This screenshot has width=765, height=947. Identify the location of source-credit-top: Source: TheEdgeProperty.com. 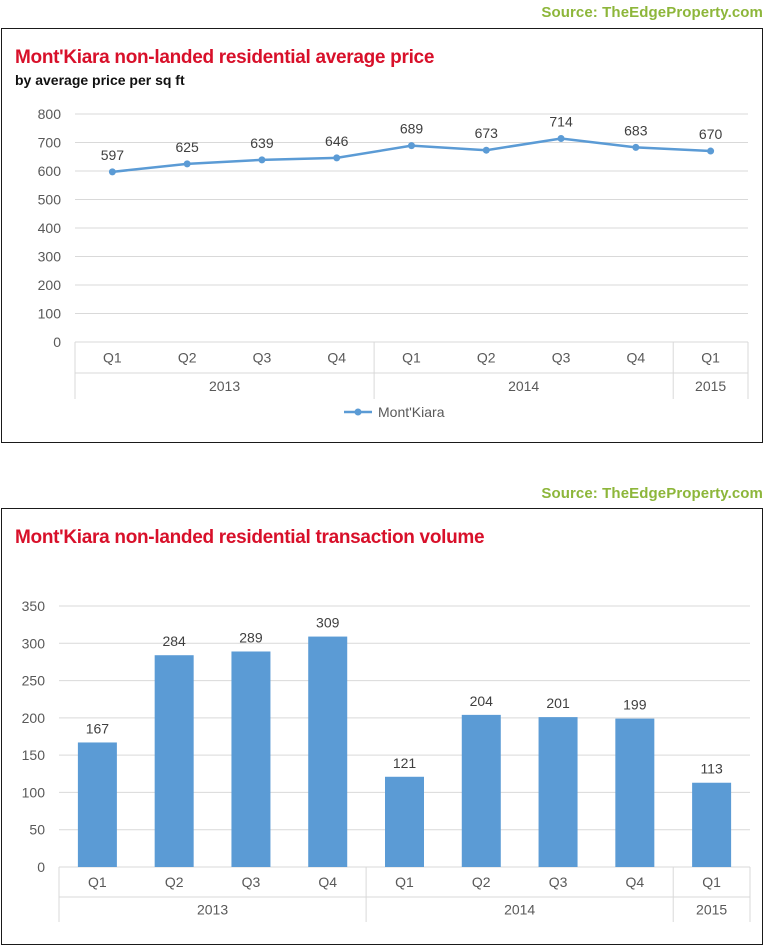
(652, 12).